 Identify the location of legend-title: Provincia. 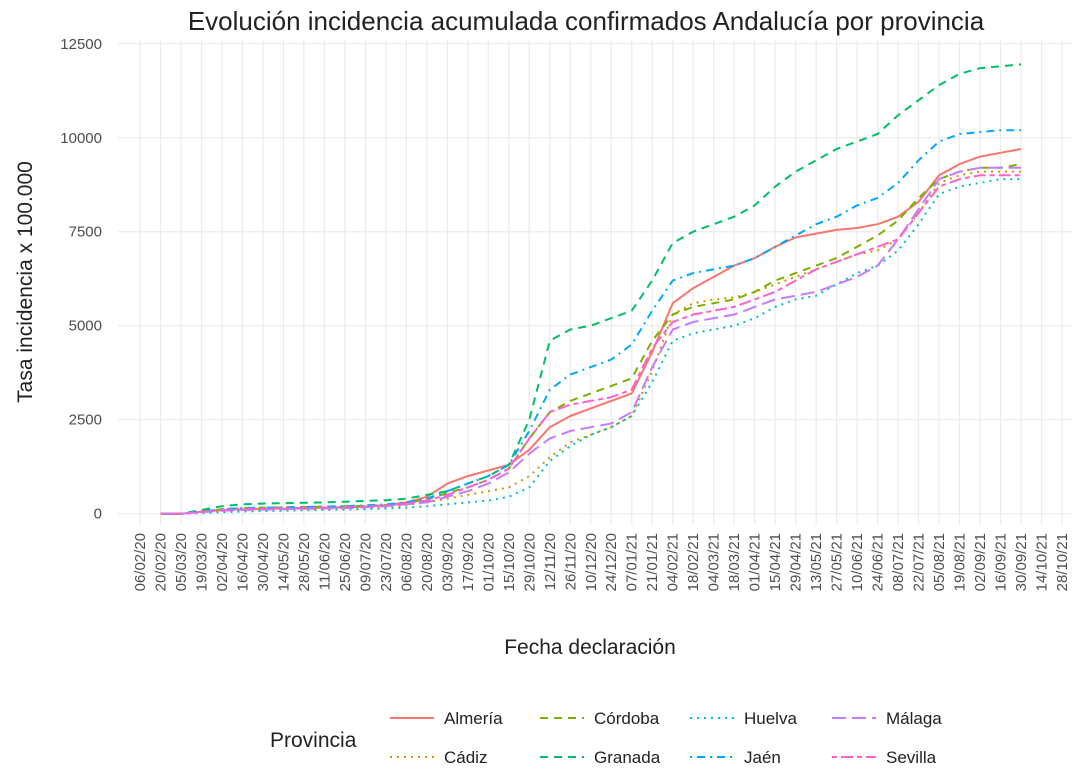
(313, 740).